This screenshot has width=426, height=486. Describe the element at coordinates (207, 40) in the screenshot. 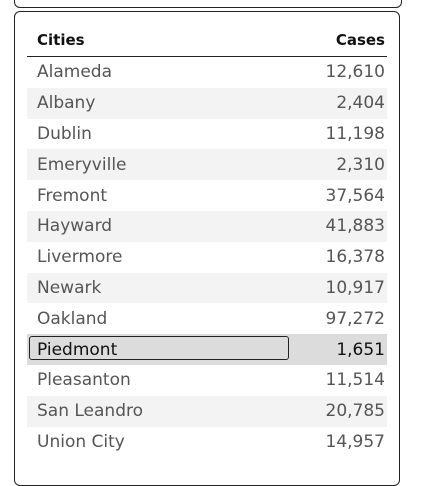

I see `table-header: Cities Cases` at that location.